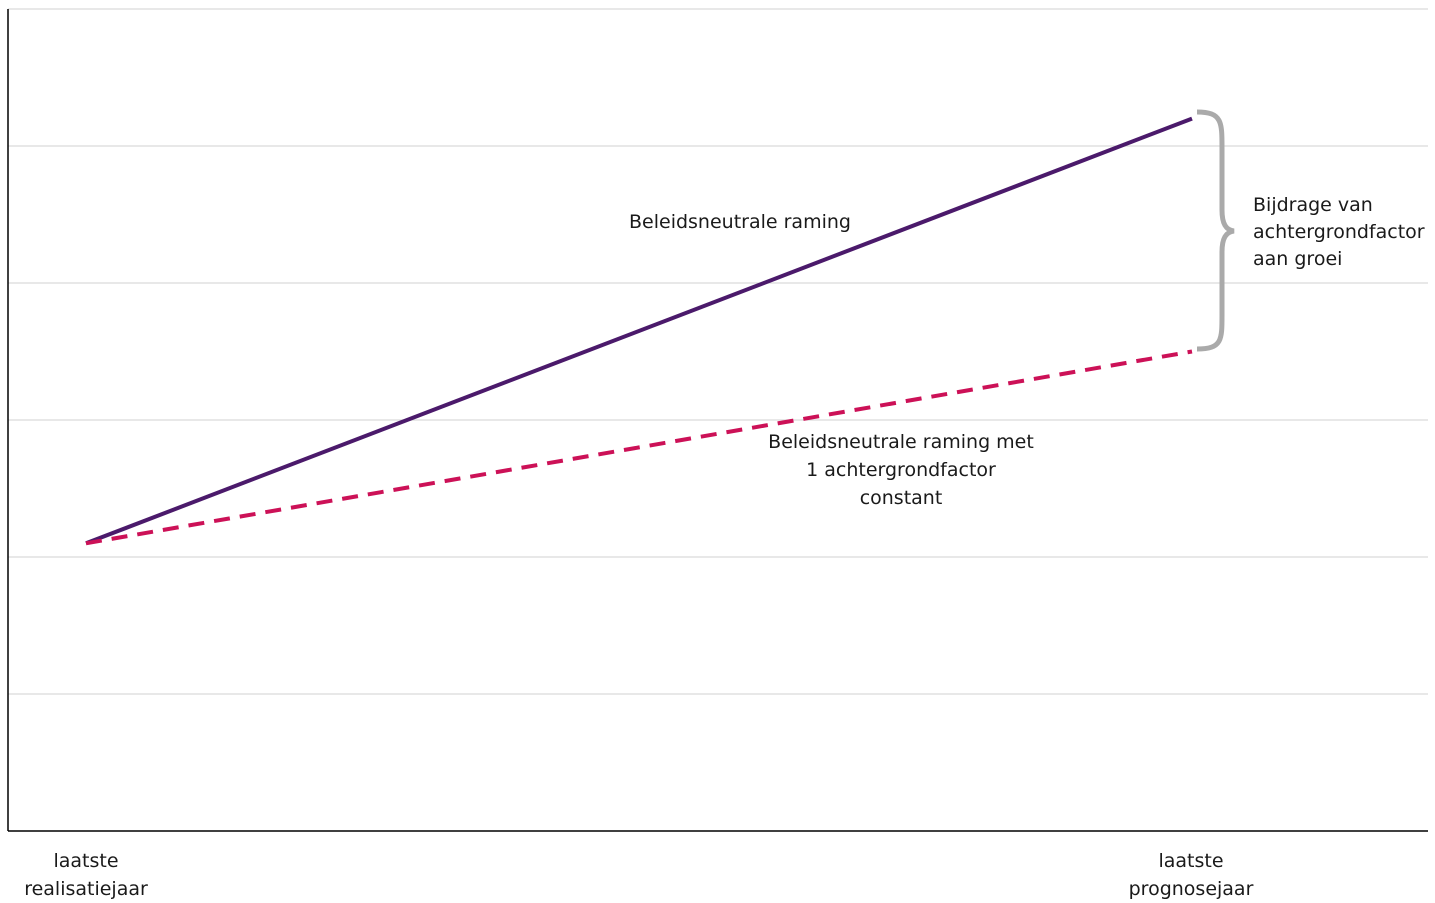 The image size is (1435, 903). What do you see at coordinates (86, 861) in the screenshot?
I see `x-tick-start-line-1: laatste` at bounding box center [86, 861].